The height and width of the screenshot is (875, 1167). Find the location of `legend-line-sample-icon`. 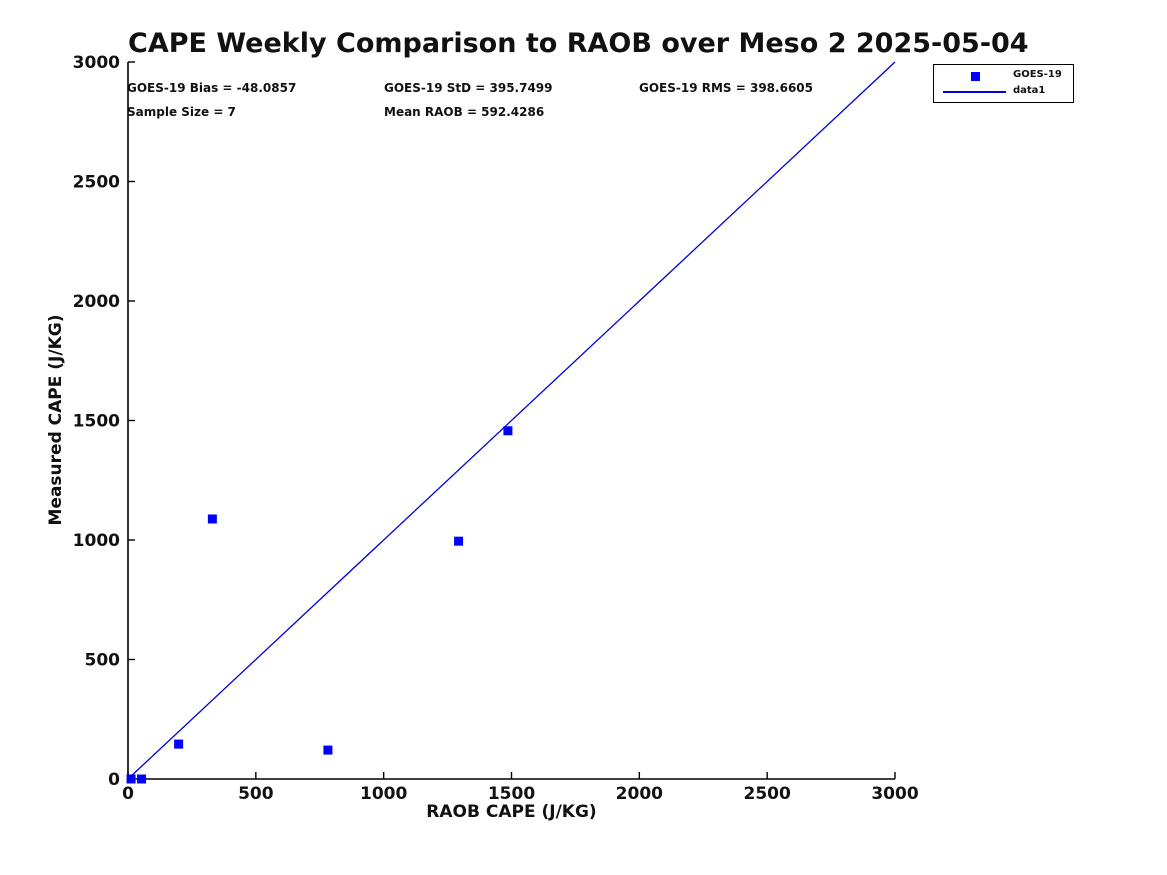

legend-line-sample-icon is located at coordinates (974, 92).